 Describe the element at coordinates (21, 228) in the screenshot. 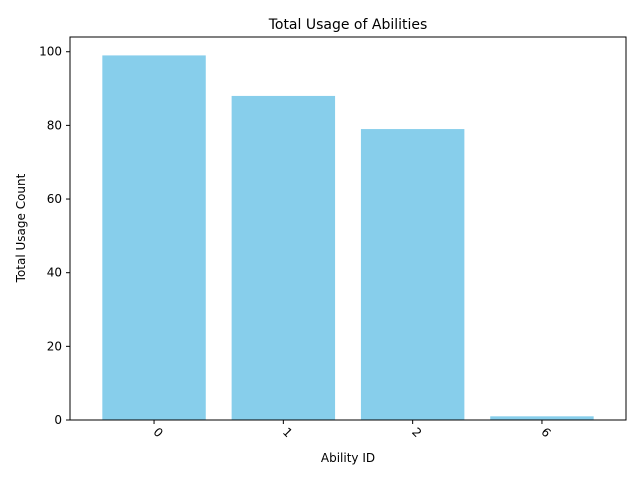

I see `y-axis-label: Total Usage Count` at that location.